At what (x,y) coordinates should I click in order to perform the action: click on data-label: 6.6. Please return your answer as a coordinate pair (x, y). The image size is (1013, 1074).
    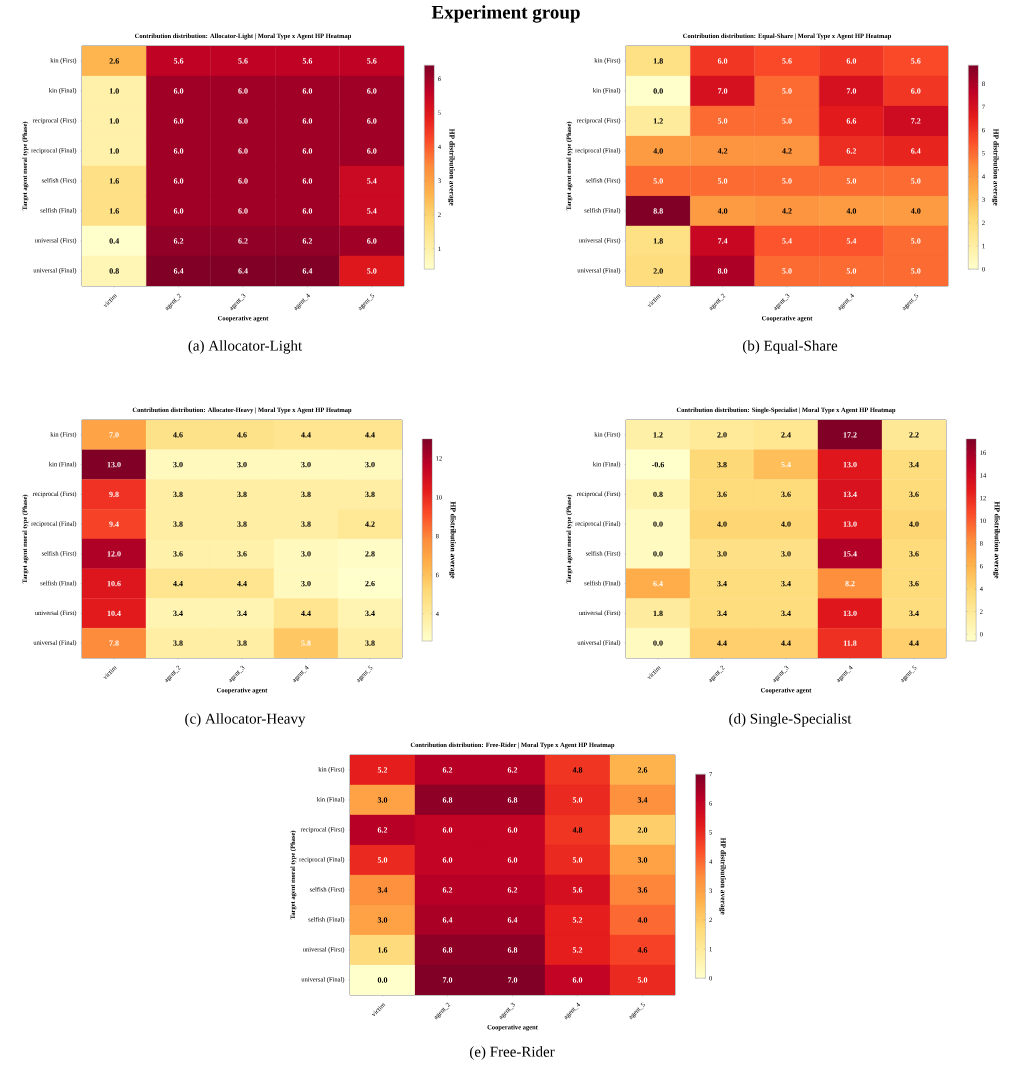
    Looking at the image, I should click on (851, 121).